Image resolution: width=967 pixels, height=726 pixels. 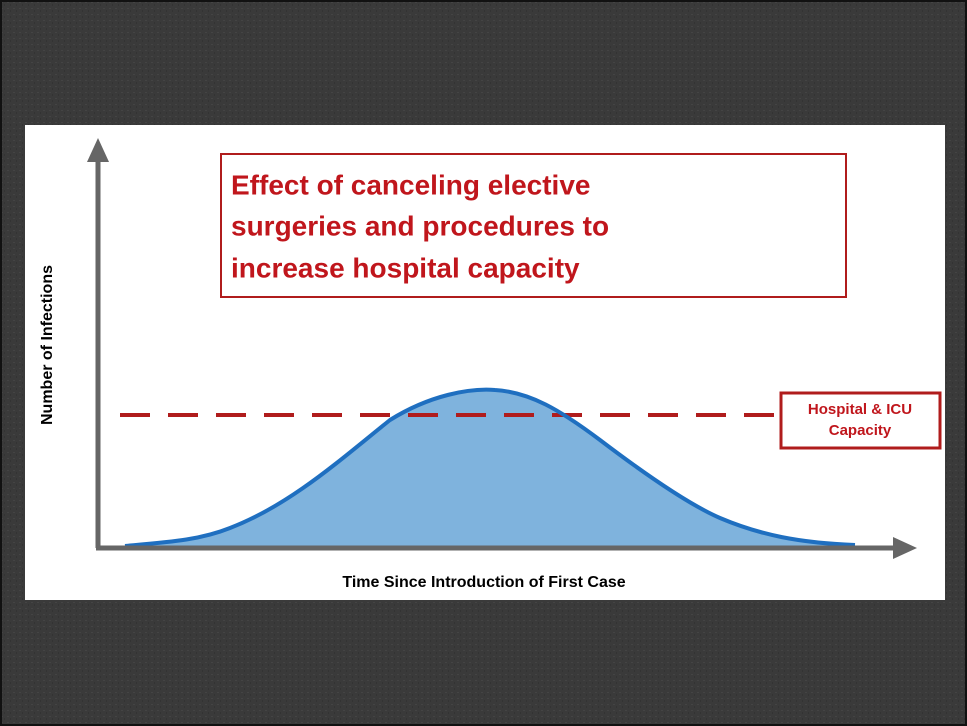 What do you see at coordinates (420, 225) in the screenshot?
I see `title-line: surgeries and procedures to` at bounding box center [420, 225].